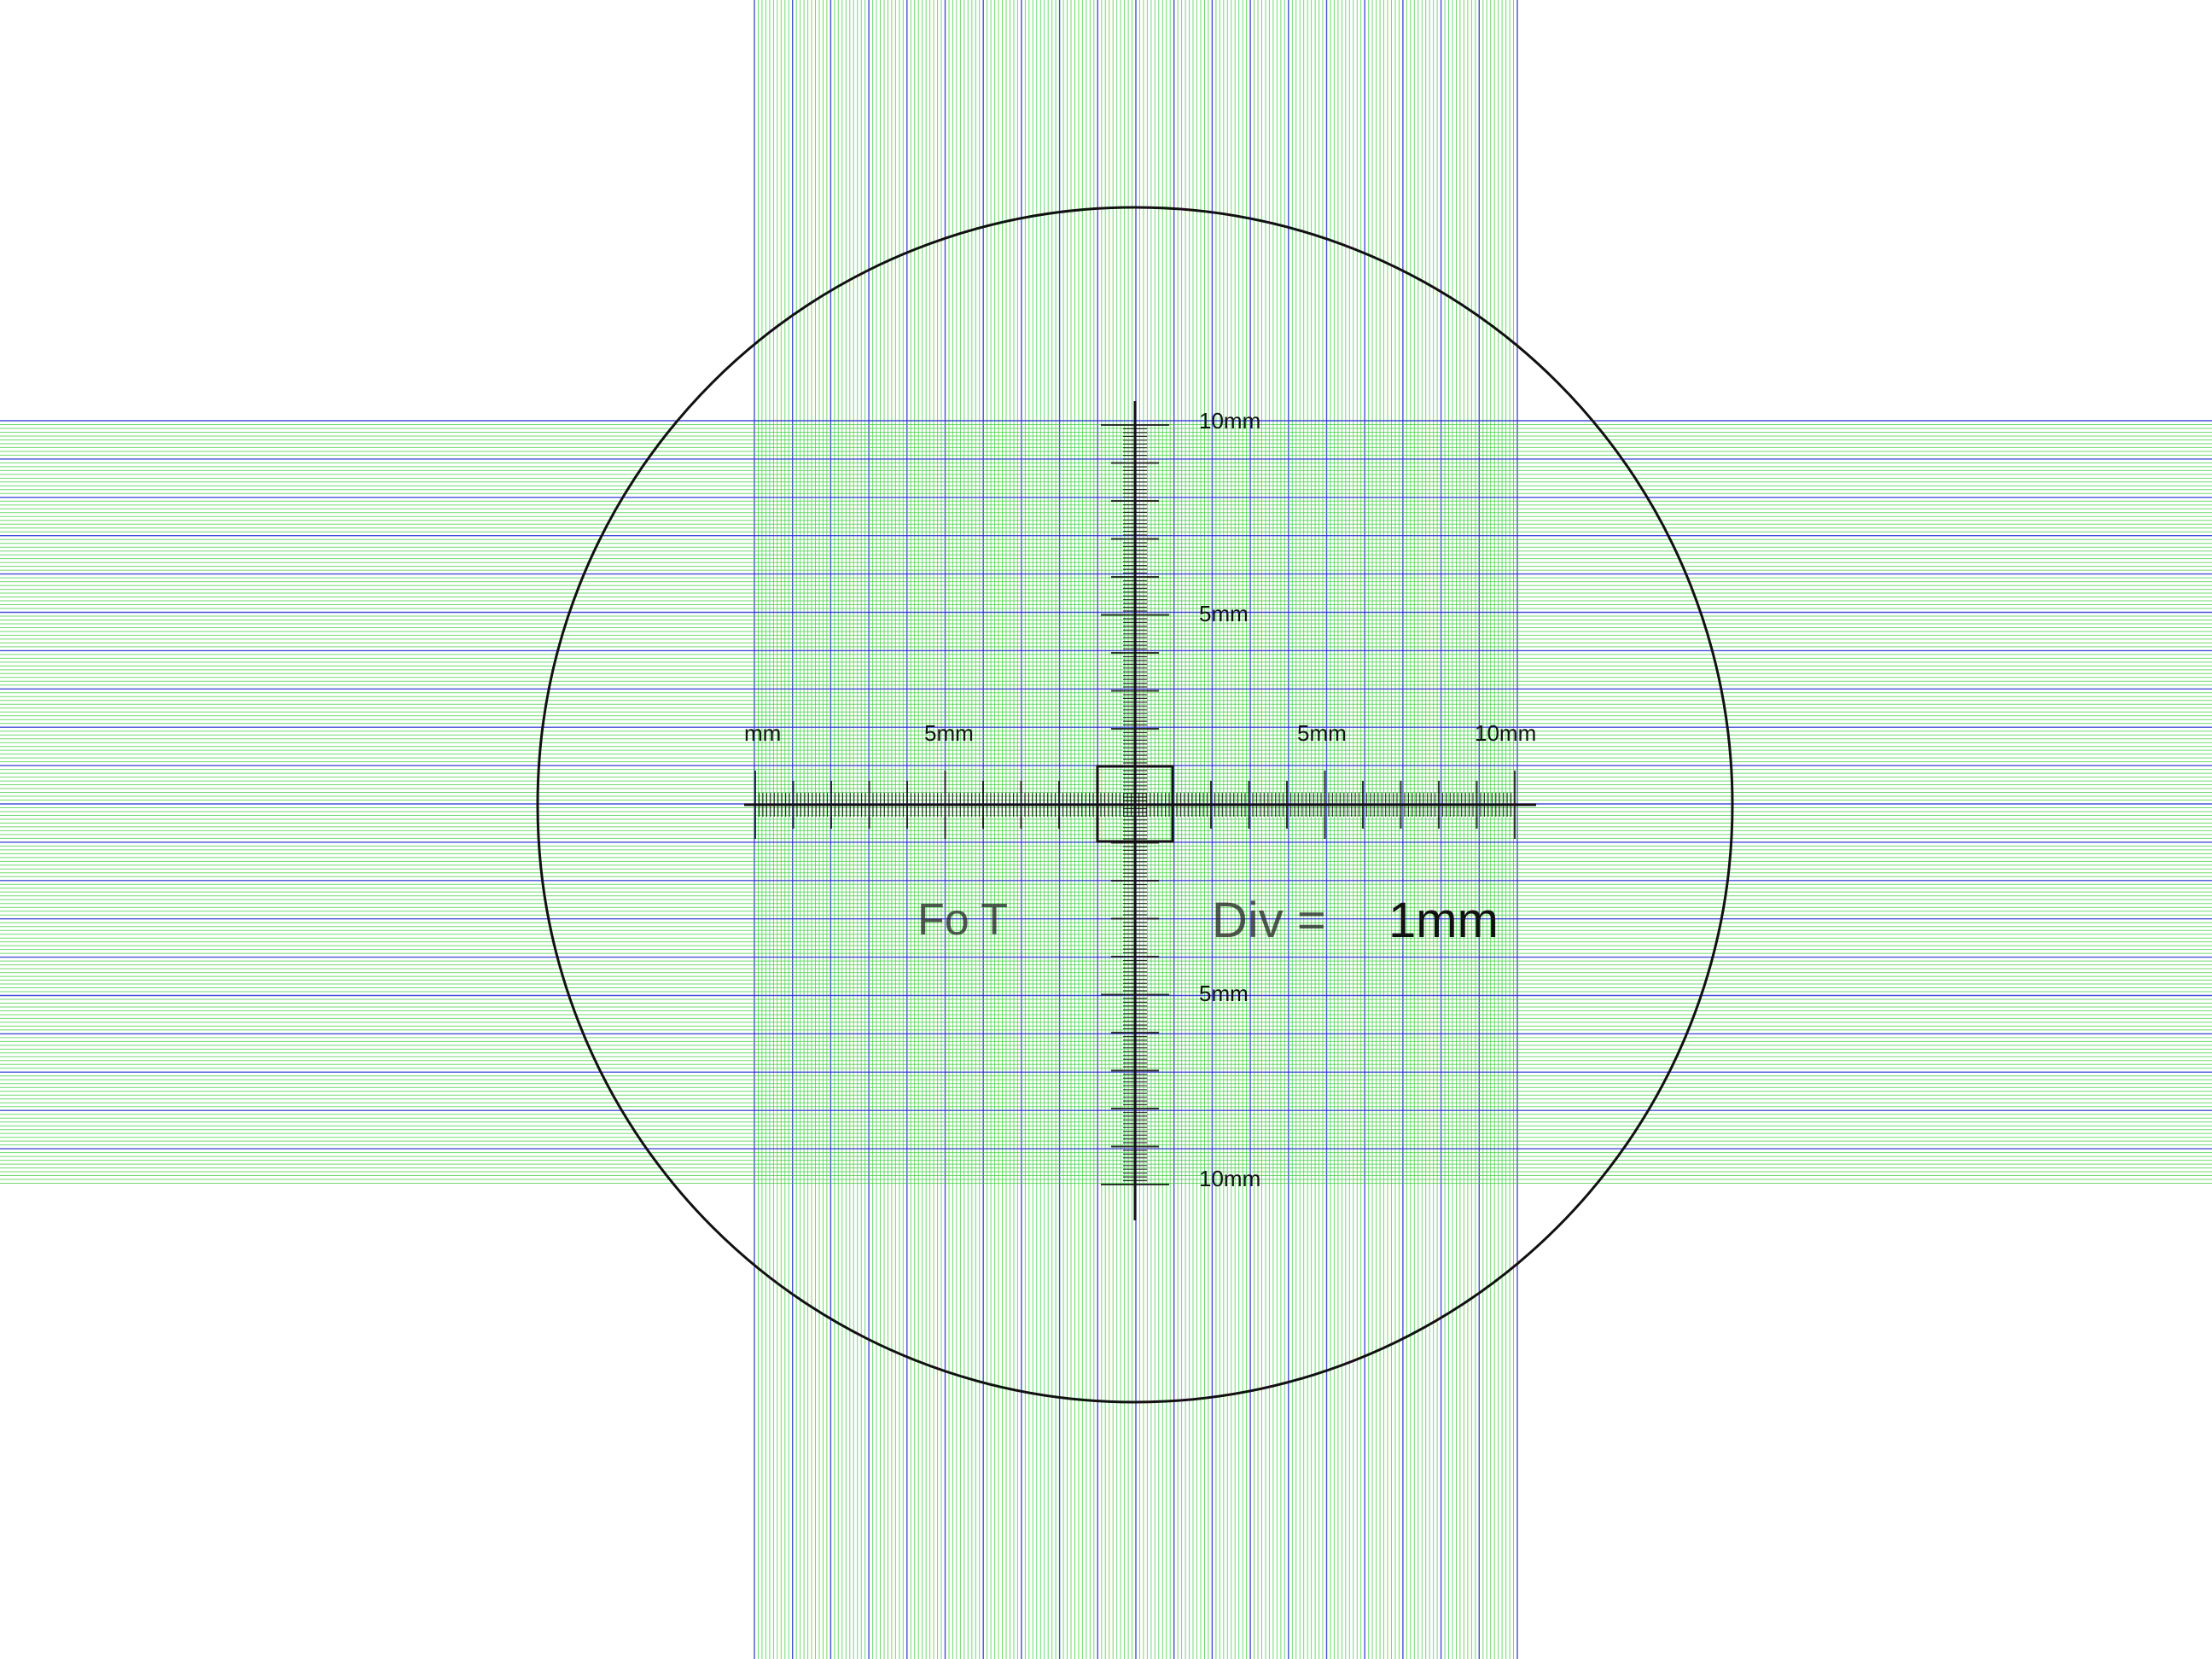 Image resolution: width=2212 pixels, height=1659 pixels. Describe the element at coordinates (1269, 920) in the screenshot. I see `caption-division-fragment: Div =` at that location.